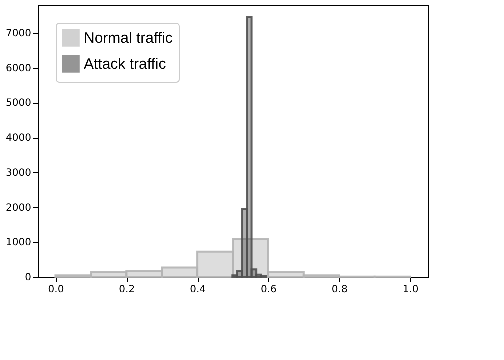 Image resolution: width=504 pixels, height=360 pixels. What do you see at coordinates (19, 34) in the screenshot?
I see `y-tick-label: 7000` at bounding box center [19, 34].